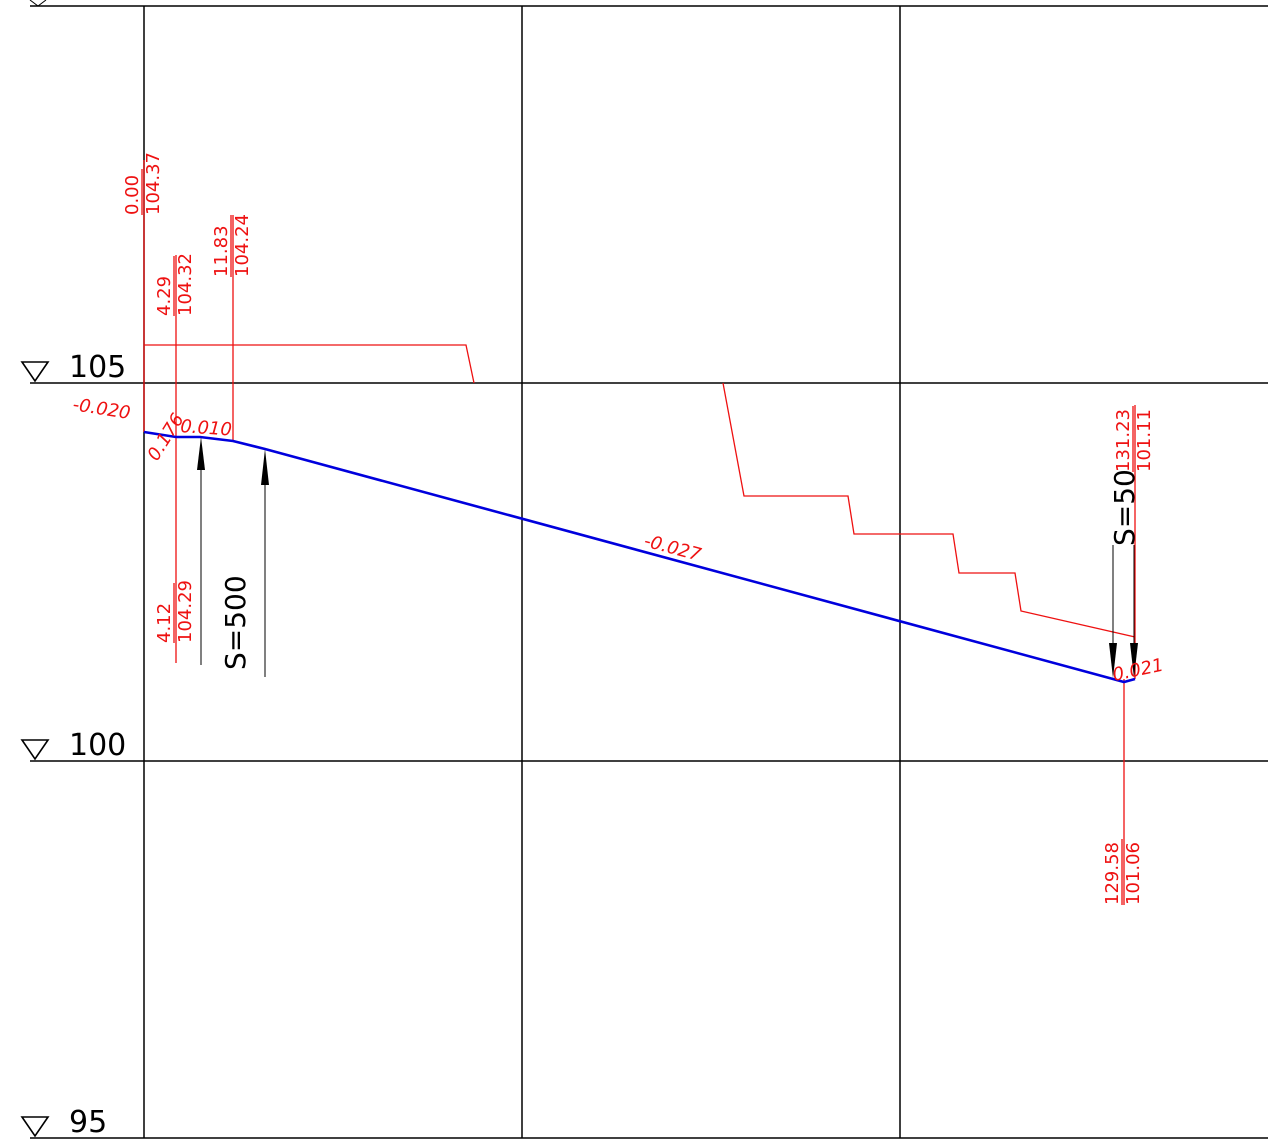 Image resolution: width=1268 pixels, height=1141 pixels. Describe the element at coordinates (1112, 873) in the screenshot. I see `station-chainage: 129.58` at that location.